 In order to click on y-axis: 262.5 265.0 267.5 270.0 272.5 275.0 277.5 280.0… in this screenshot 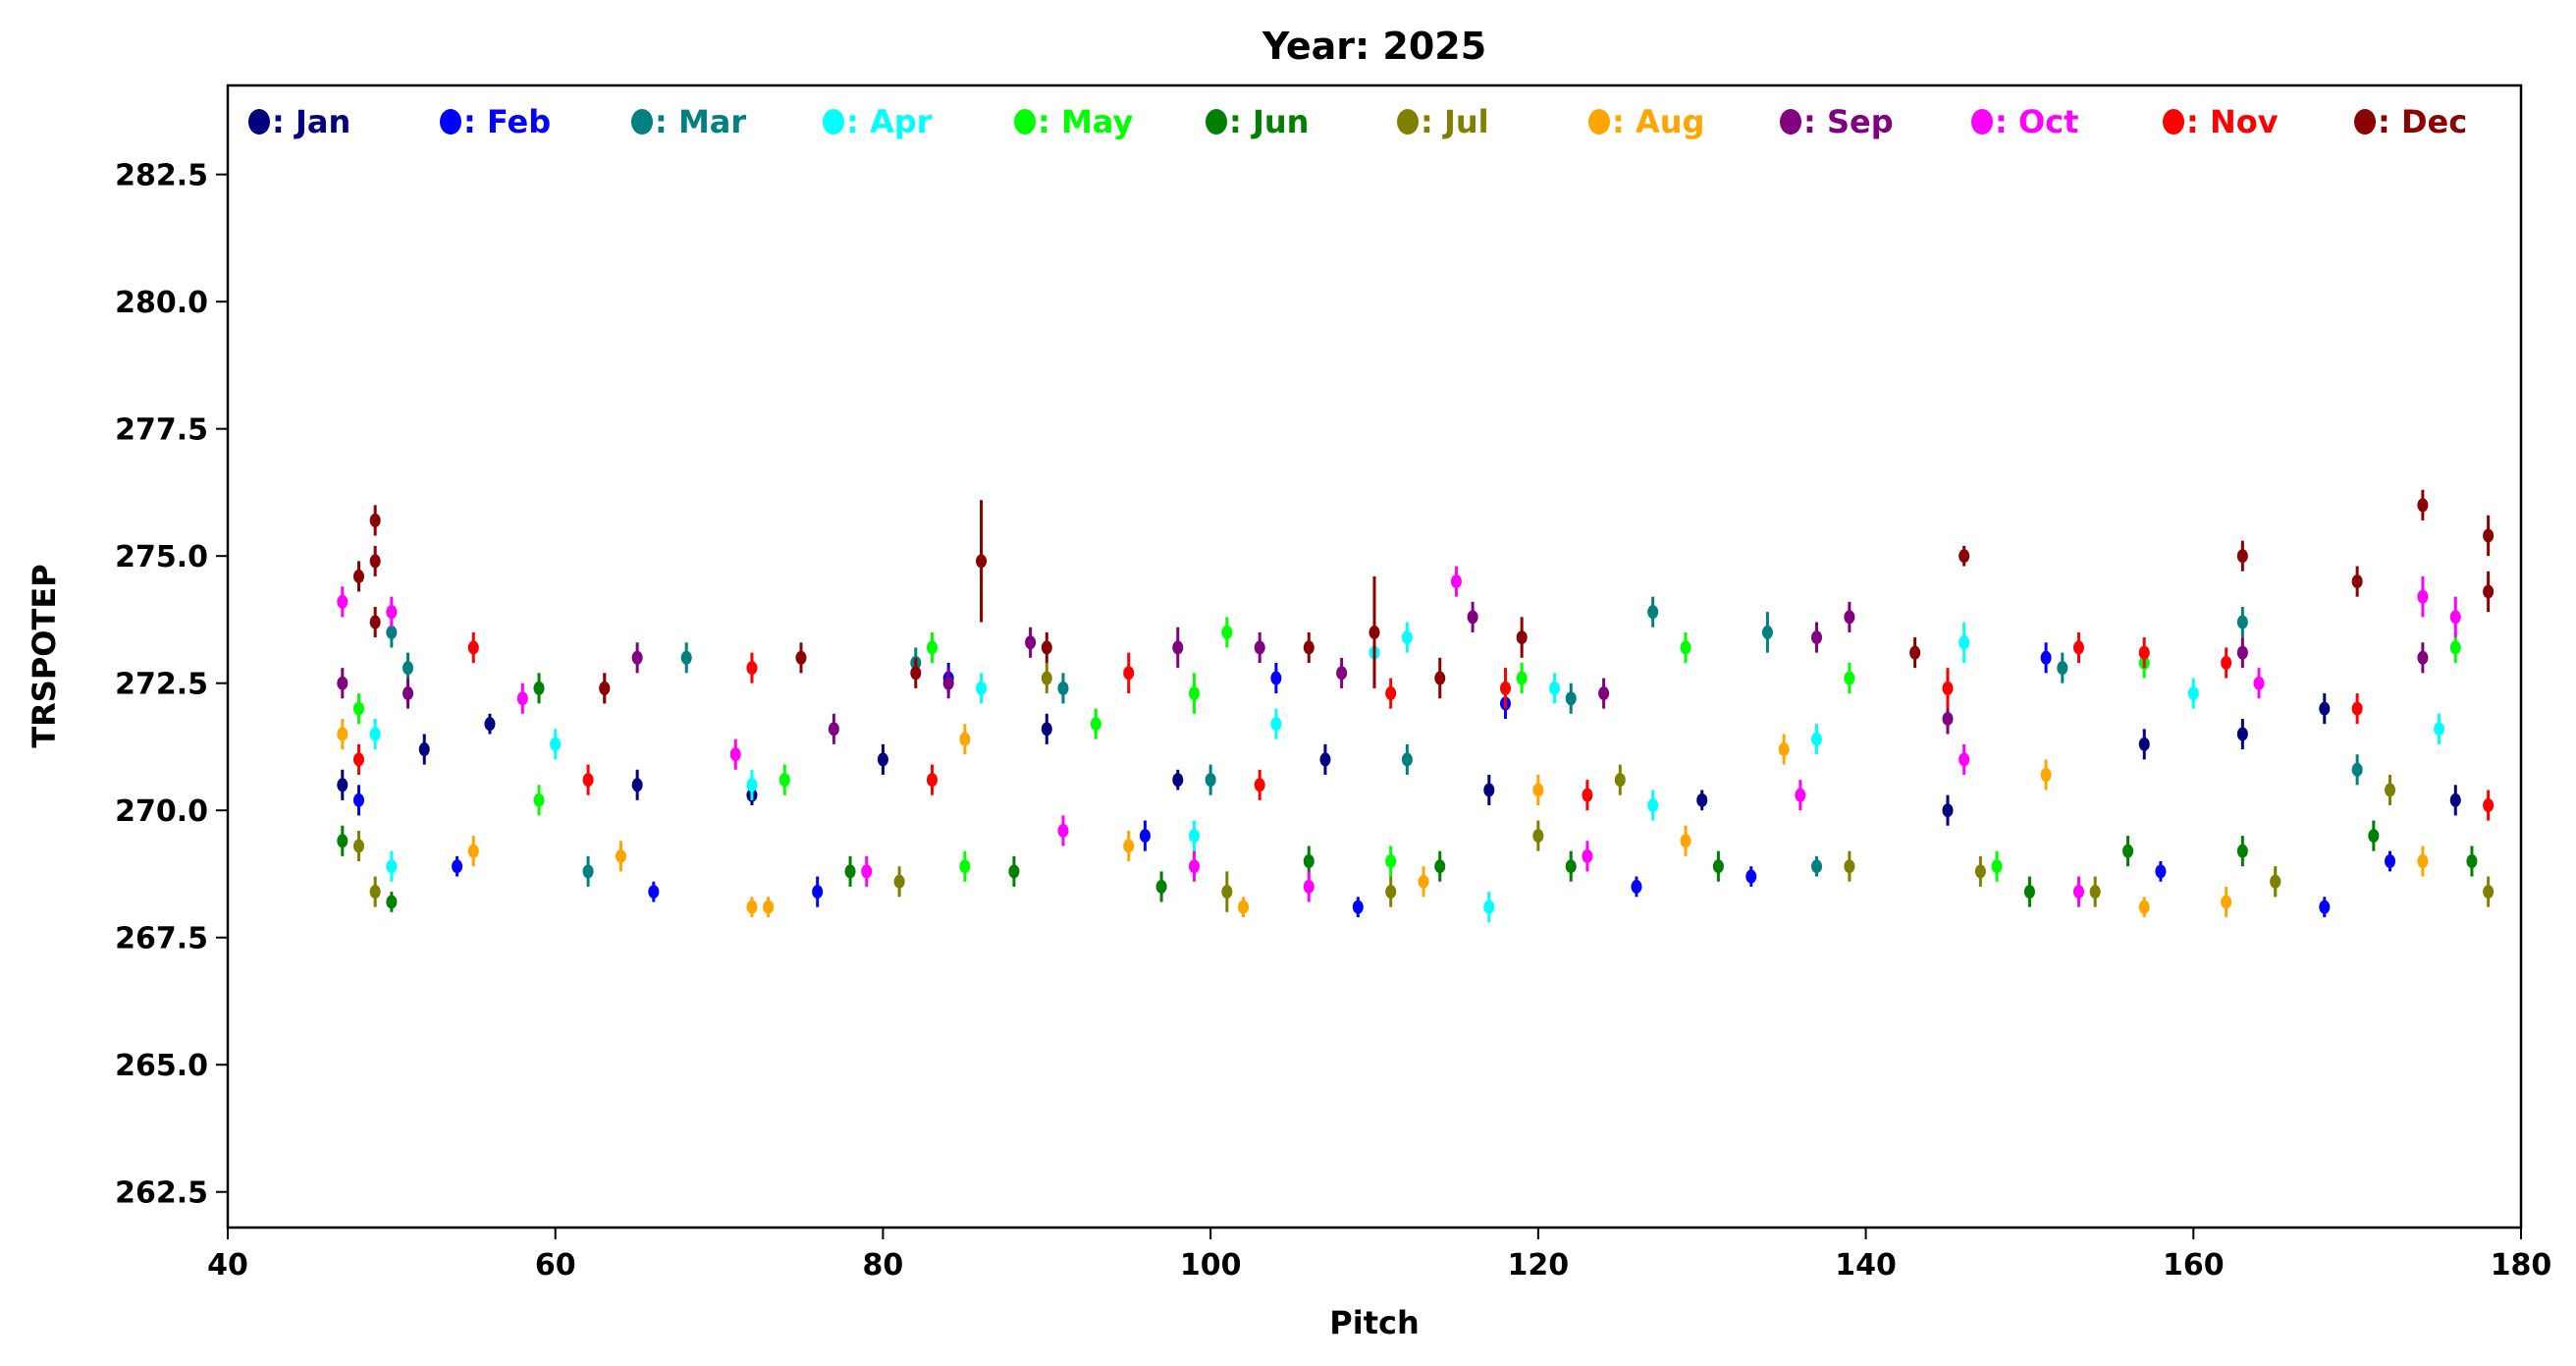, I will do `click(171, 685)`.